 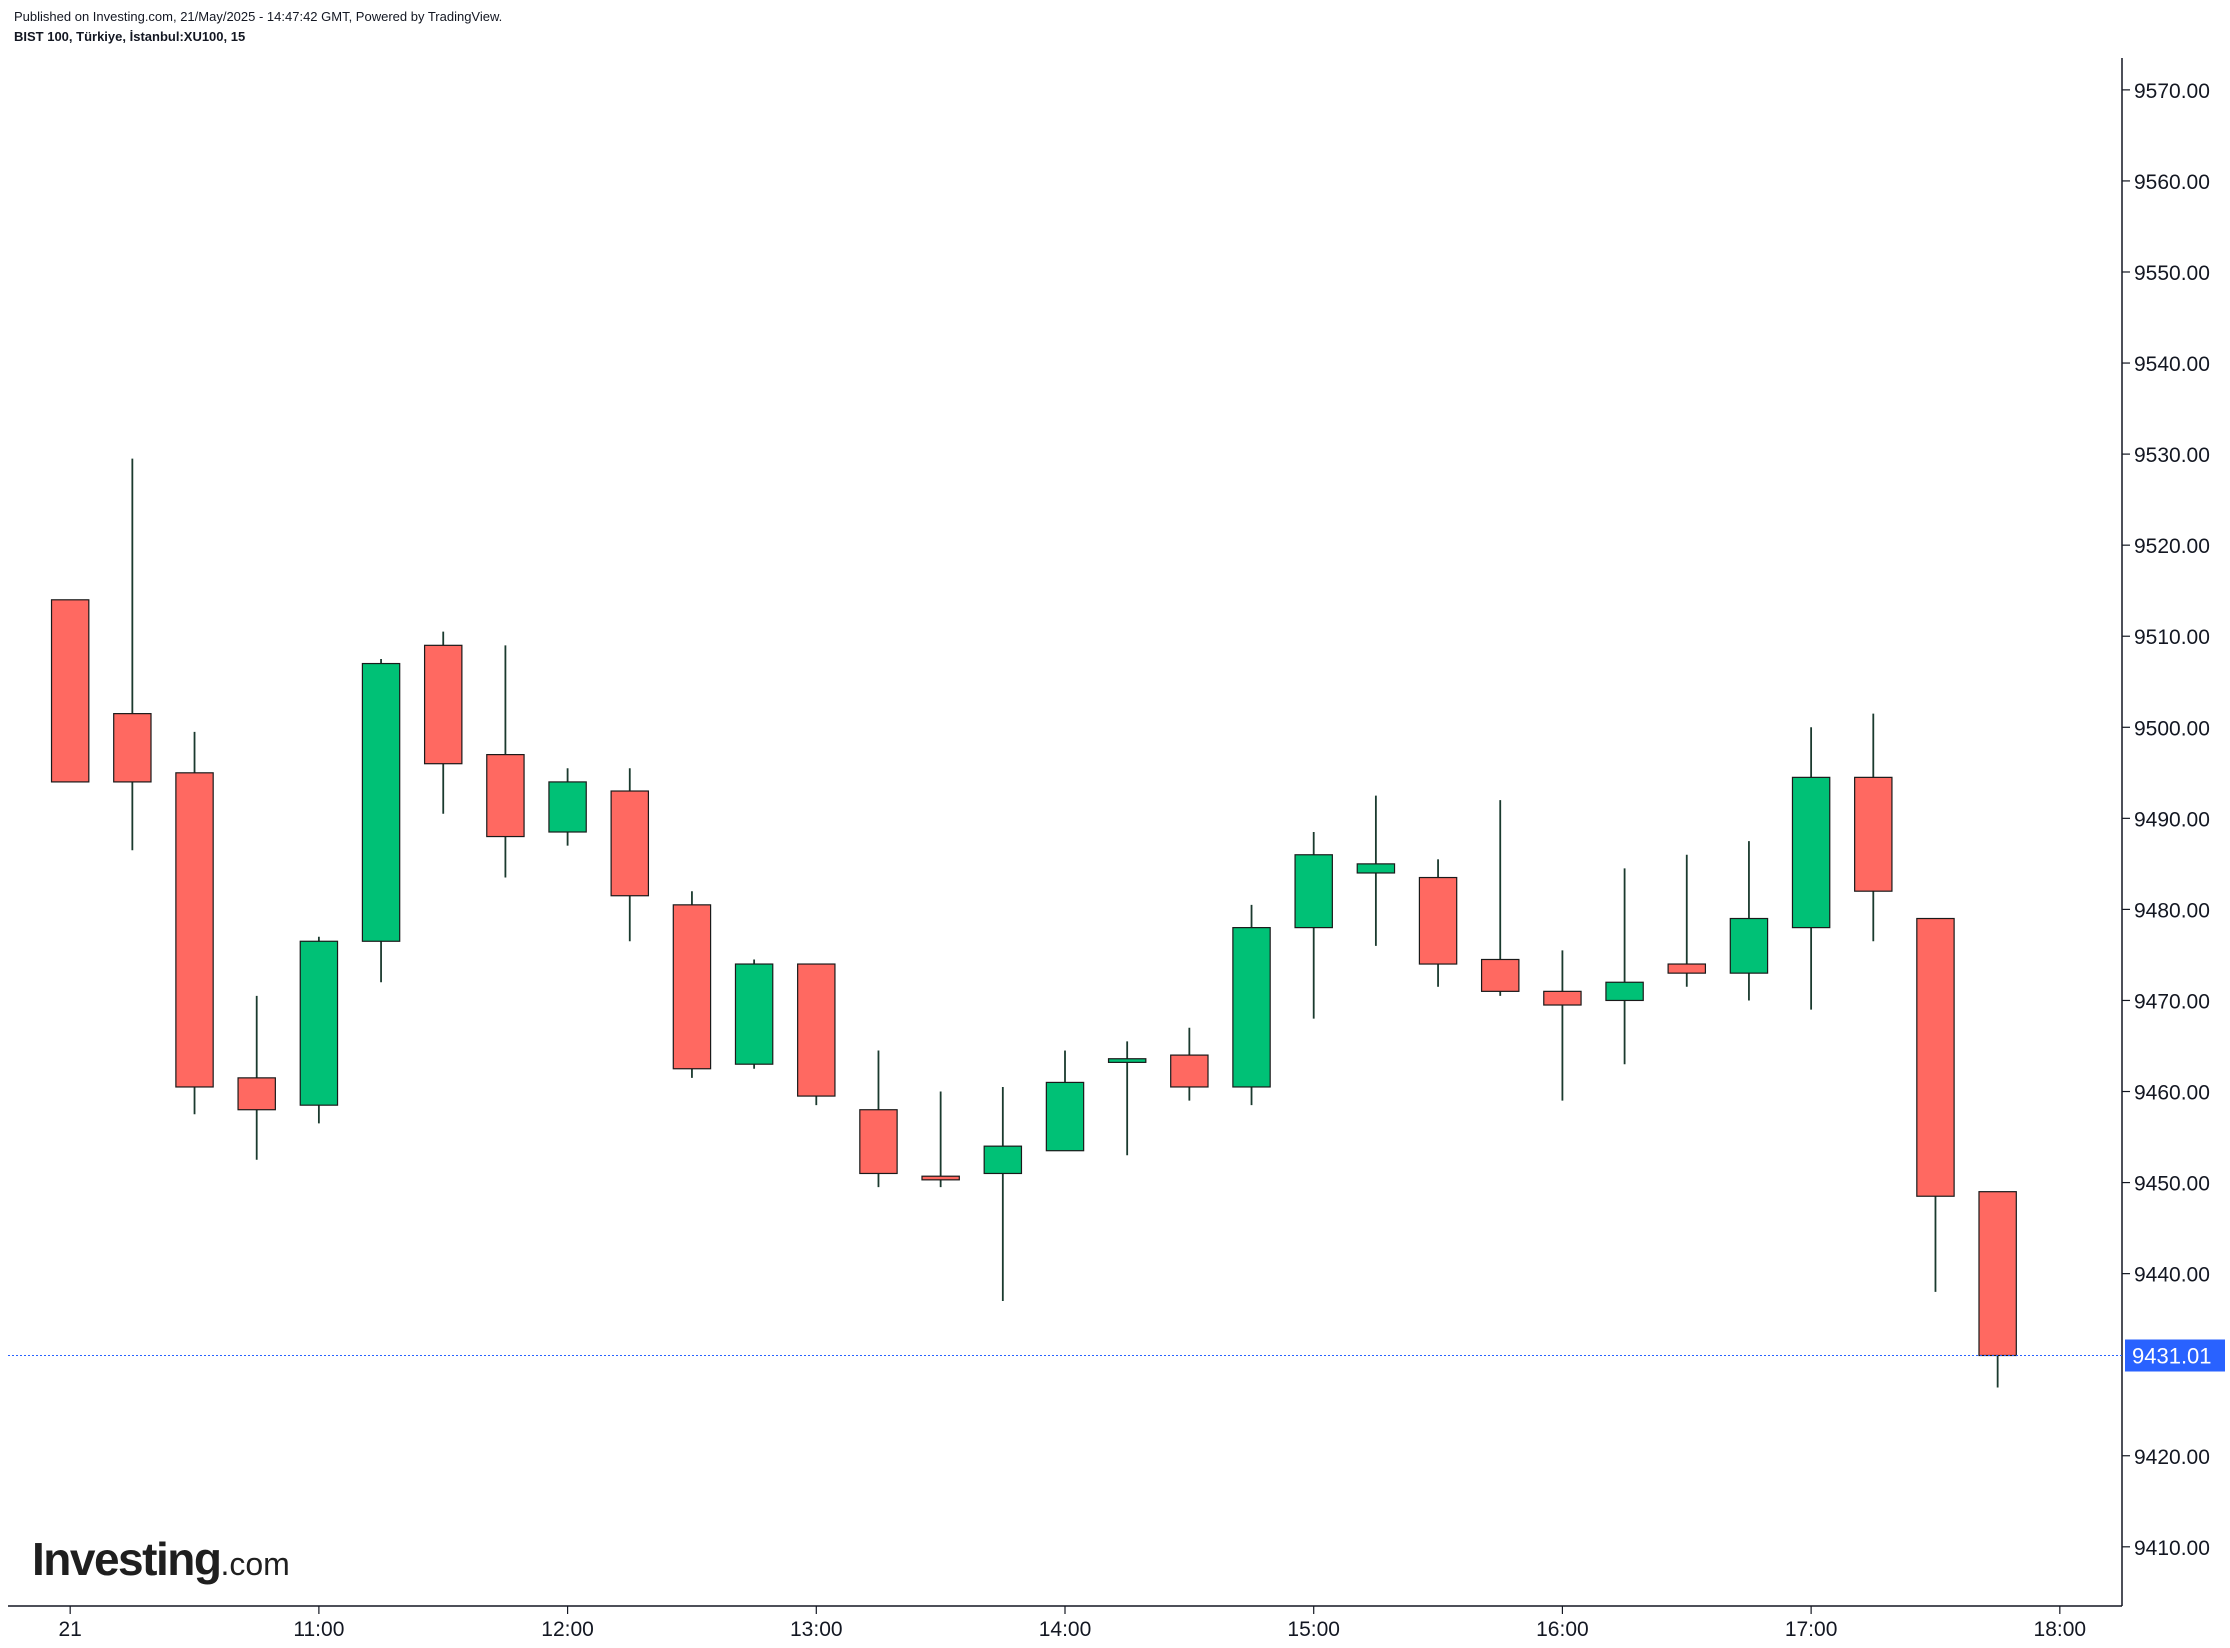 What do you see at coordinates (130, 36) in the screenshot?
I see `symbol-title: BIST 100, Türkiye, İstanbul:XU100, 15` at bounding box center [130, 36].